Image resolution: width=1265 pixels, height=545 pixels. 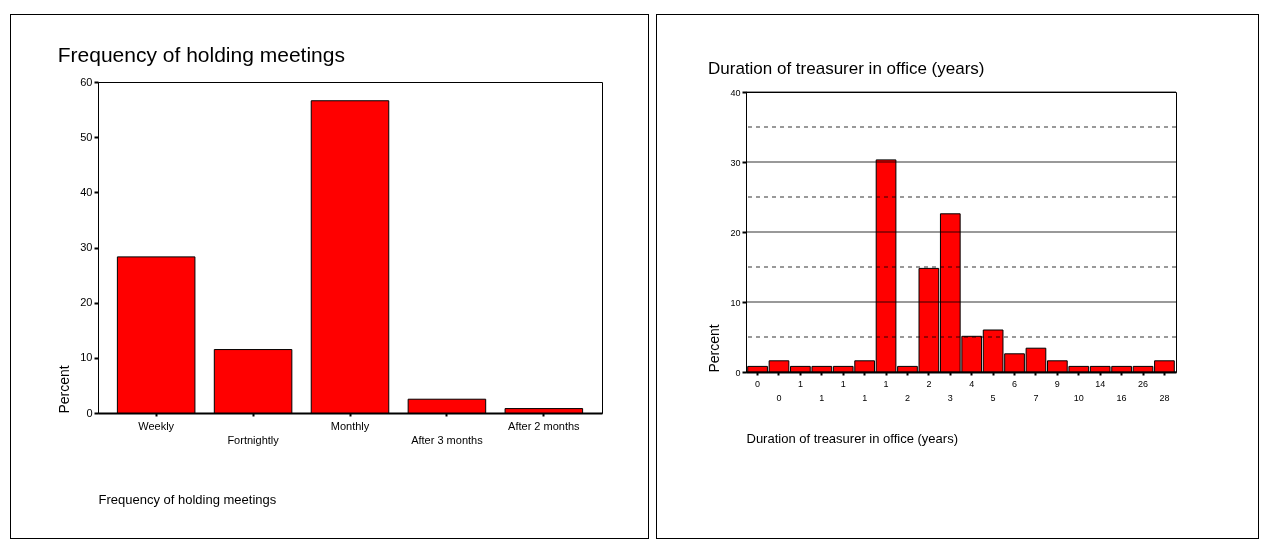 I want to click on x-tick-label: 6, so click(x=1015, y=383).